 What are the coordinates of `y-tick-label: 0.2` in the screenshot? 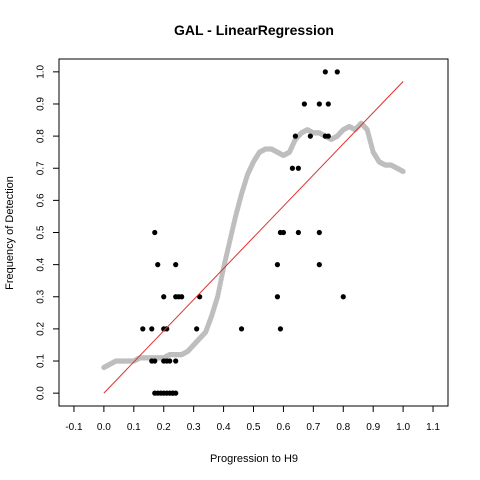 It's located at (41, 329).